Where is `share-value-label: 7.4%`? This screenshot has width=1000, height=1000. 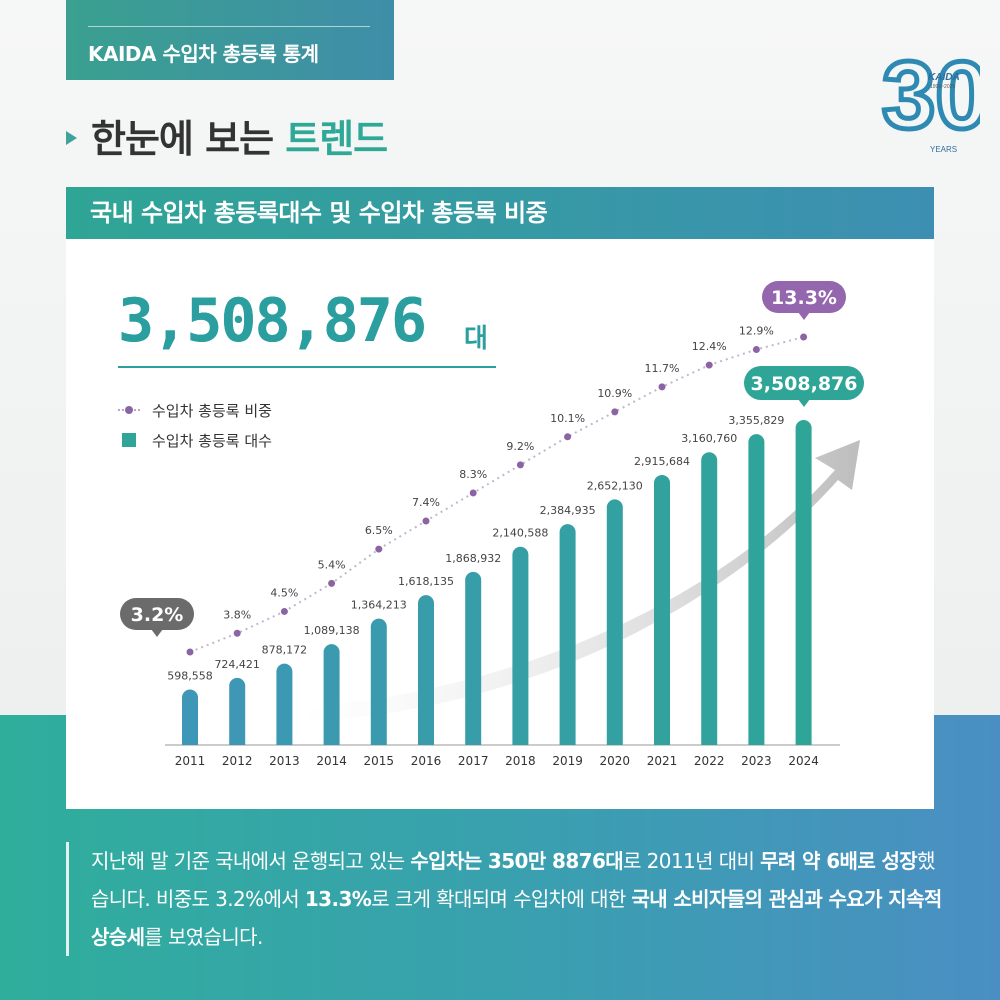
share-value-label: 7.4% is located at coordinates (426, 502).